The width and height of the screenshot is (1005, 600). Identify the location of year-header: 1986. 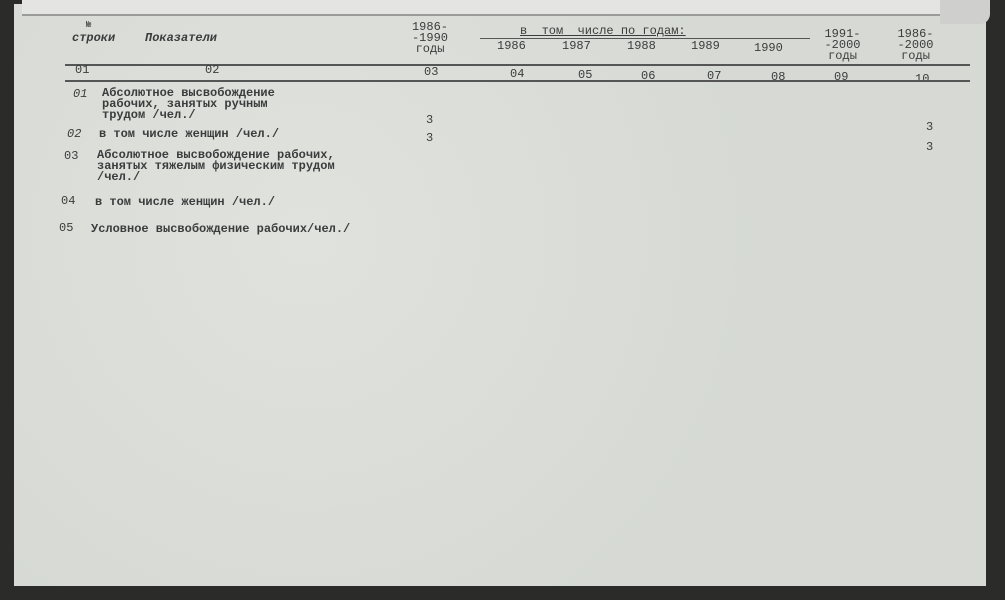
(511, 46).